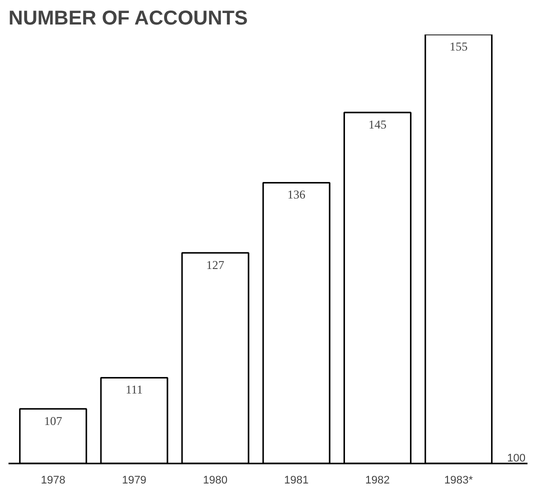 The width and height of the screenshot is (535, 489). What do you see at coordinates (296, 480) in the screenshot?
I see `x-tick-label: 1981` at bounding box center [296, 480].